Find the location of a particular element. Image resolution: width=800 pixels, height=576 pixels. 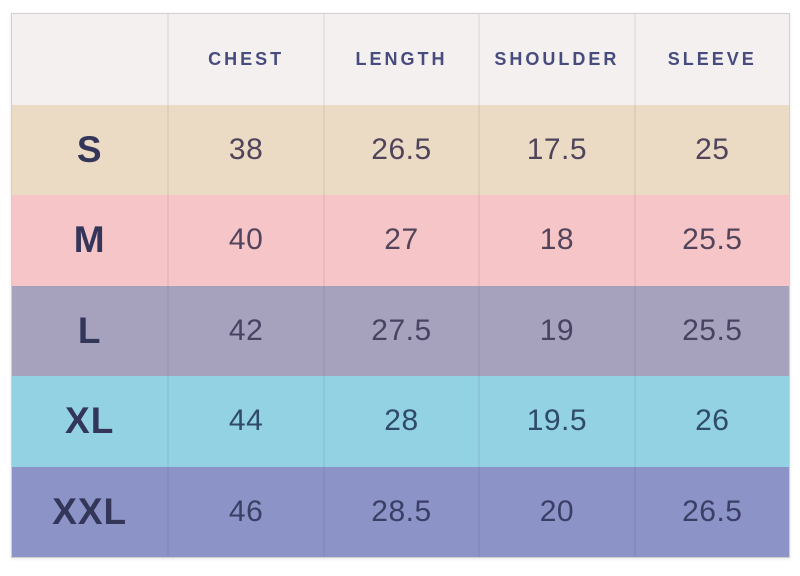

table-cell: 40 is located at coordinates (244, 240).